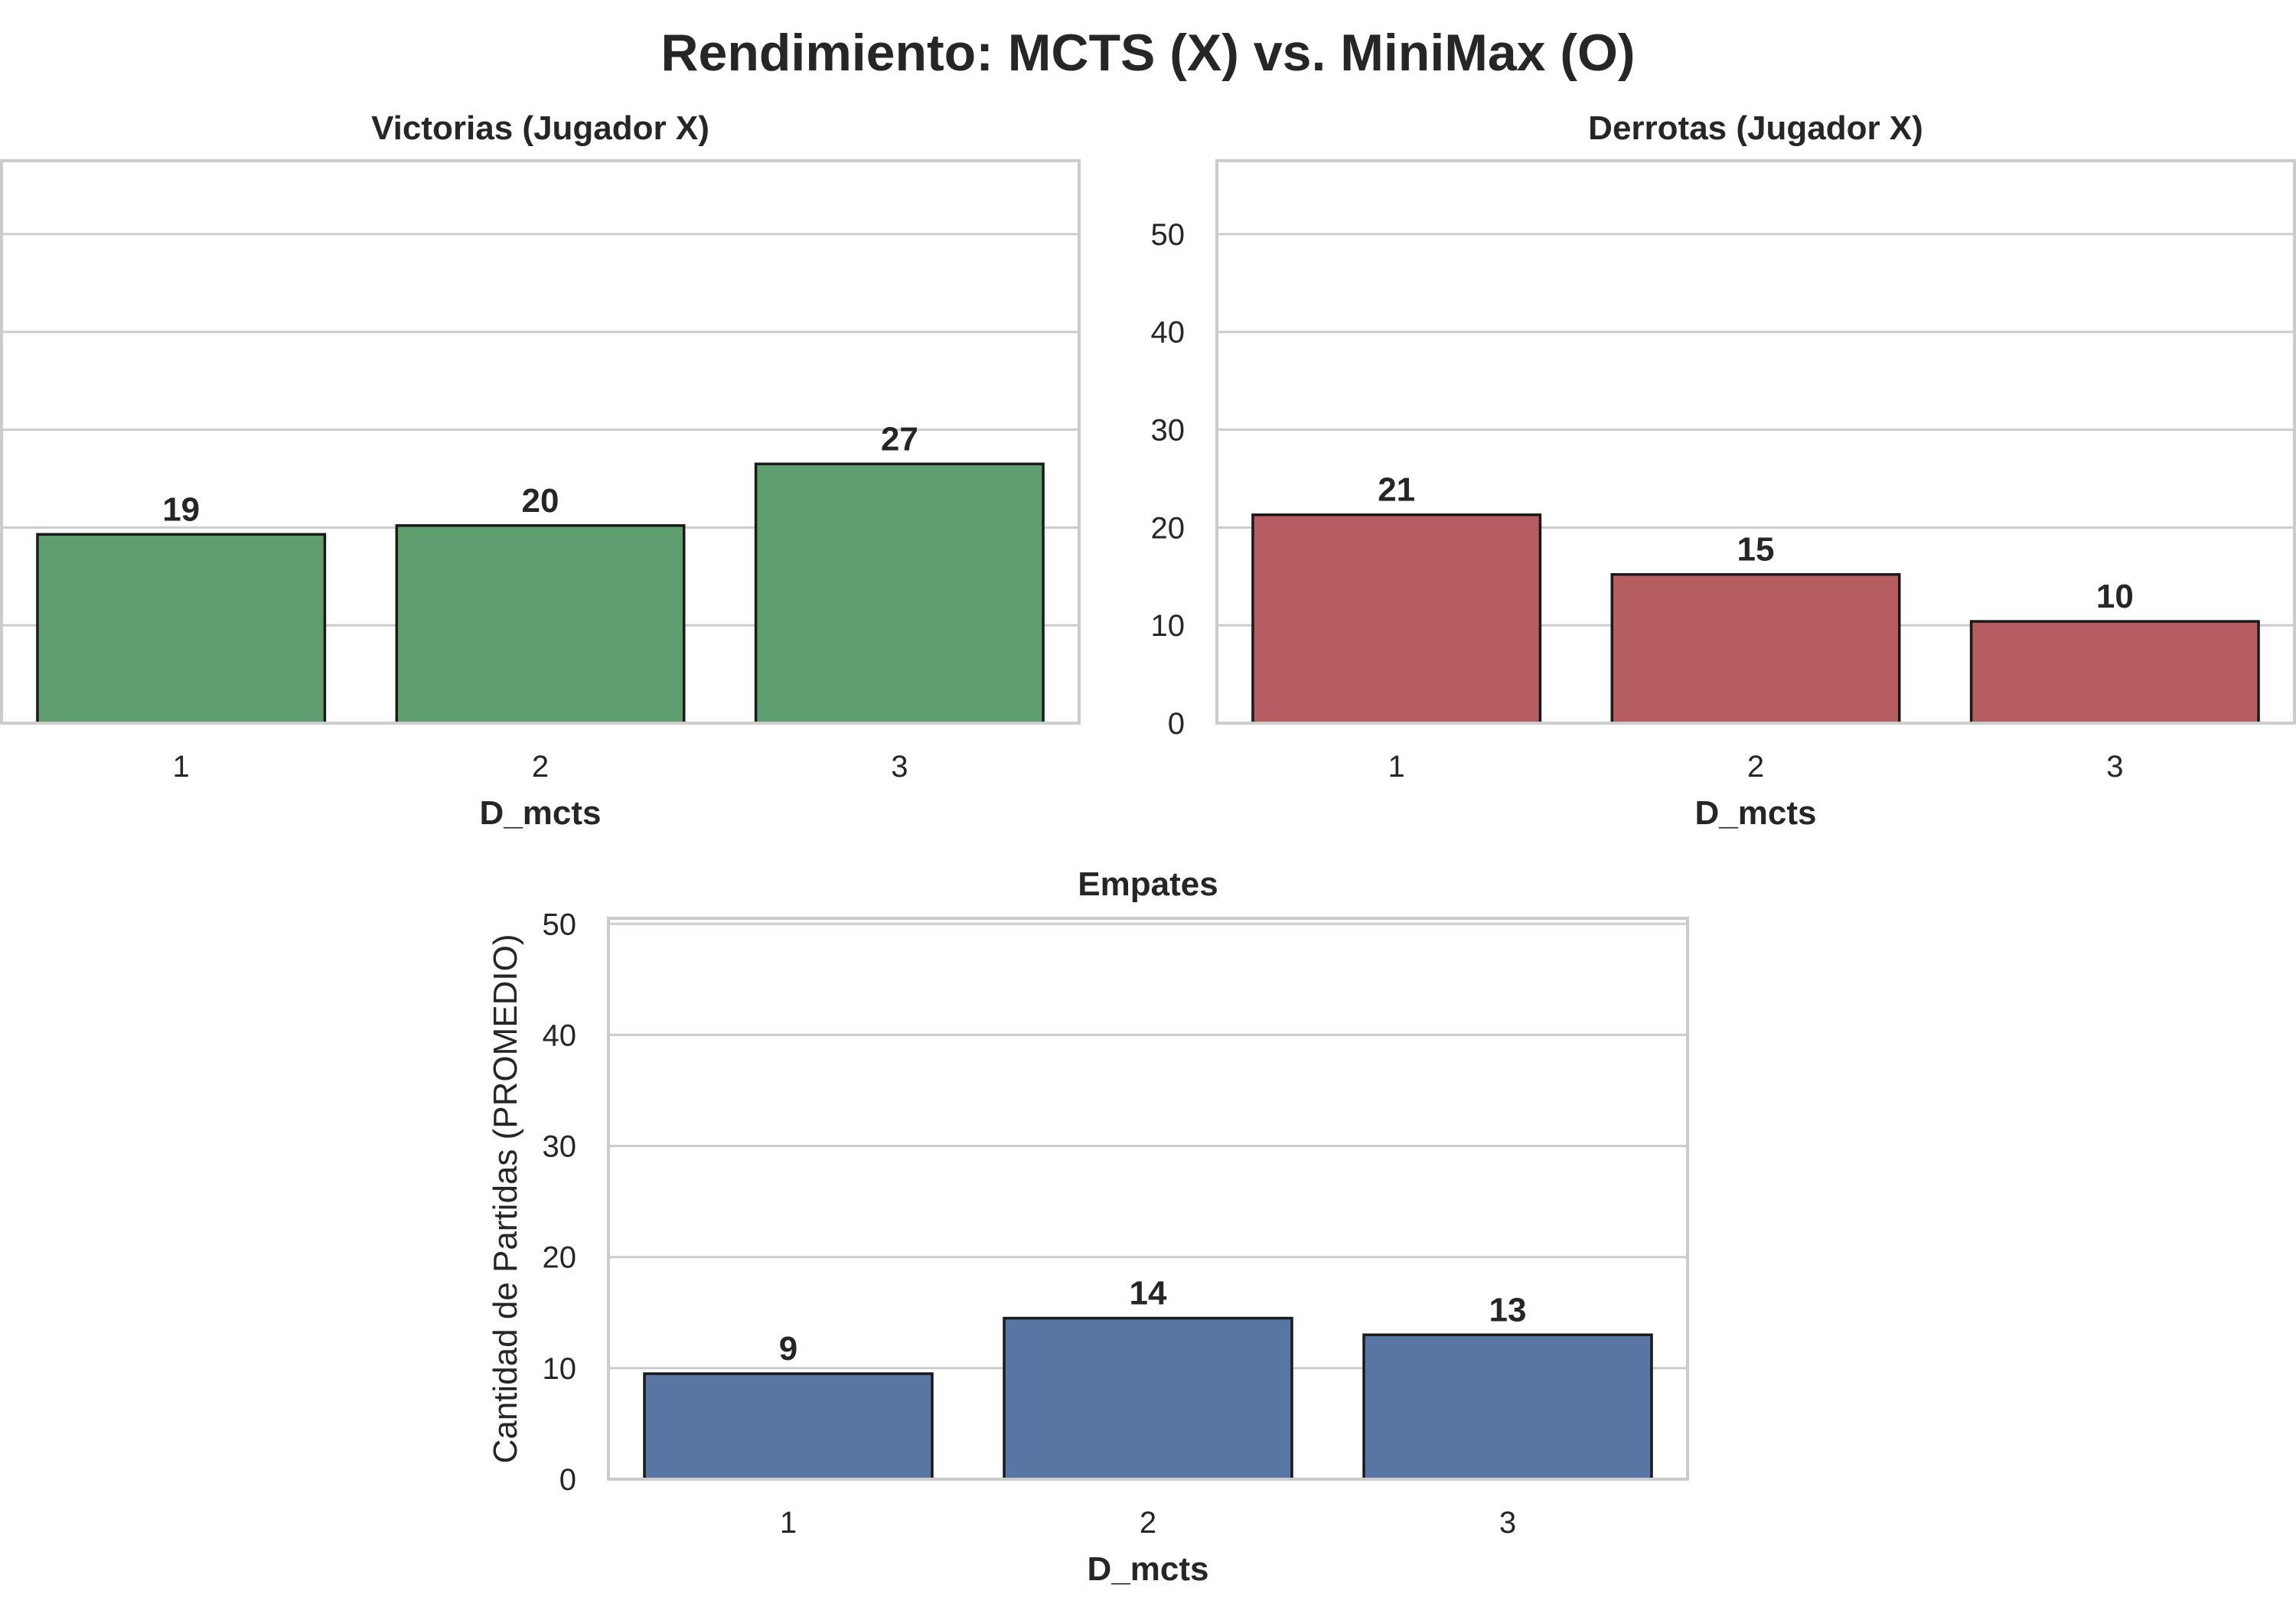 The height and width of the screenshot is (1607, 2296). I want to click on bar-value-label: 21, so click(1396, 490).